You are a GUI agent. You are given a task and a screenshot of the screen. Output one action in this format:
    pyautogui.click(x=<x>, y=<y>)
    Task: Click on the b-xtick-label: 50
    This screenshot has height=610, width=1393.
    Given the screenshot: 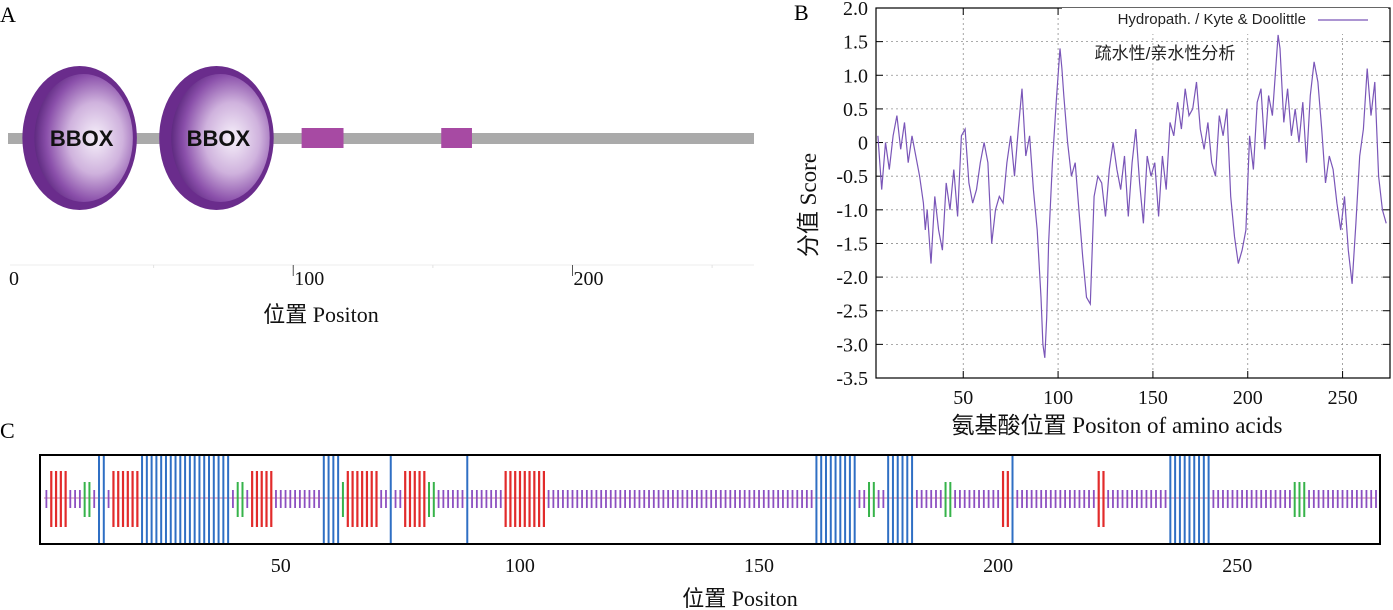 What is the action you would take?
    pyautogui.click(x=963, y=398)
    